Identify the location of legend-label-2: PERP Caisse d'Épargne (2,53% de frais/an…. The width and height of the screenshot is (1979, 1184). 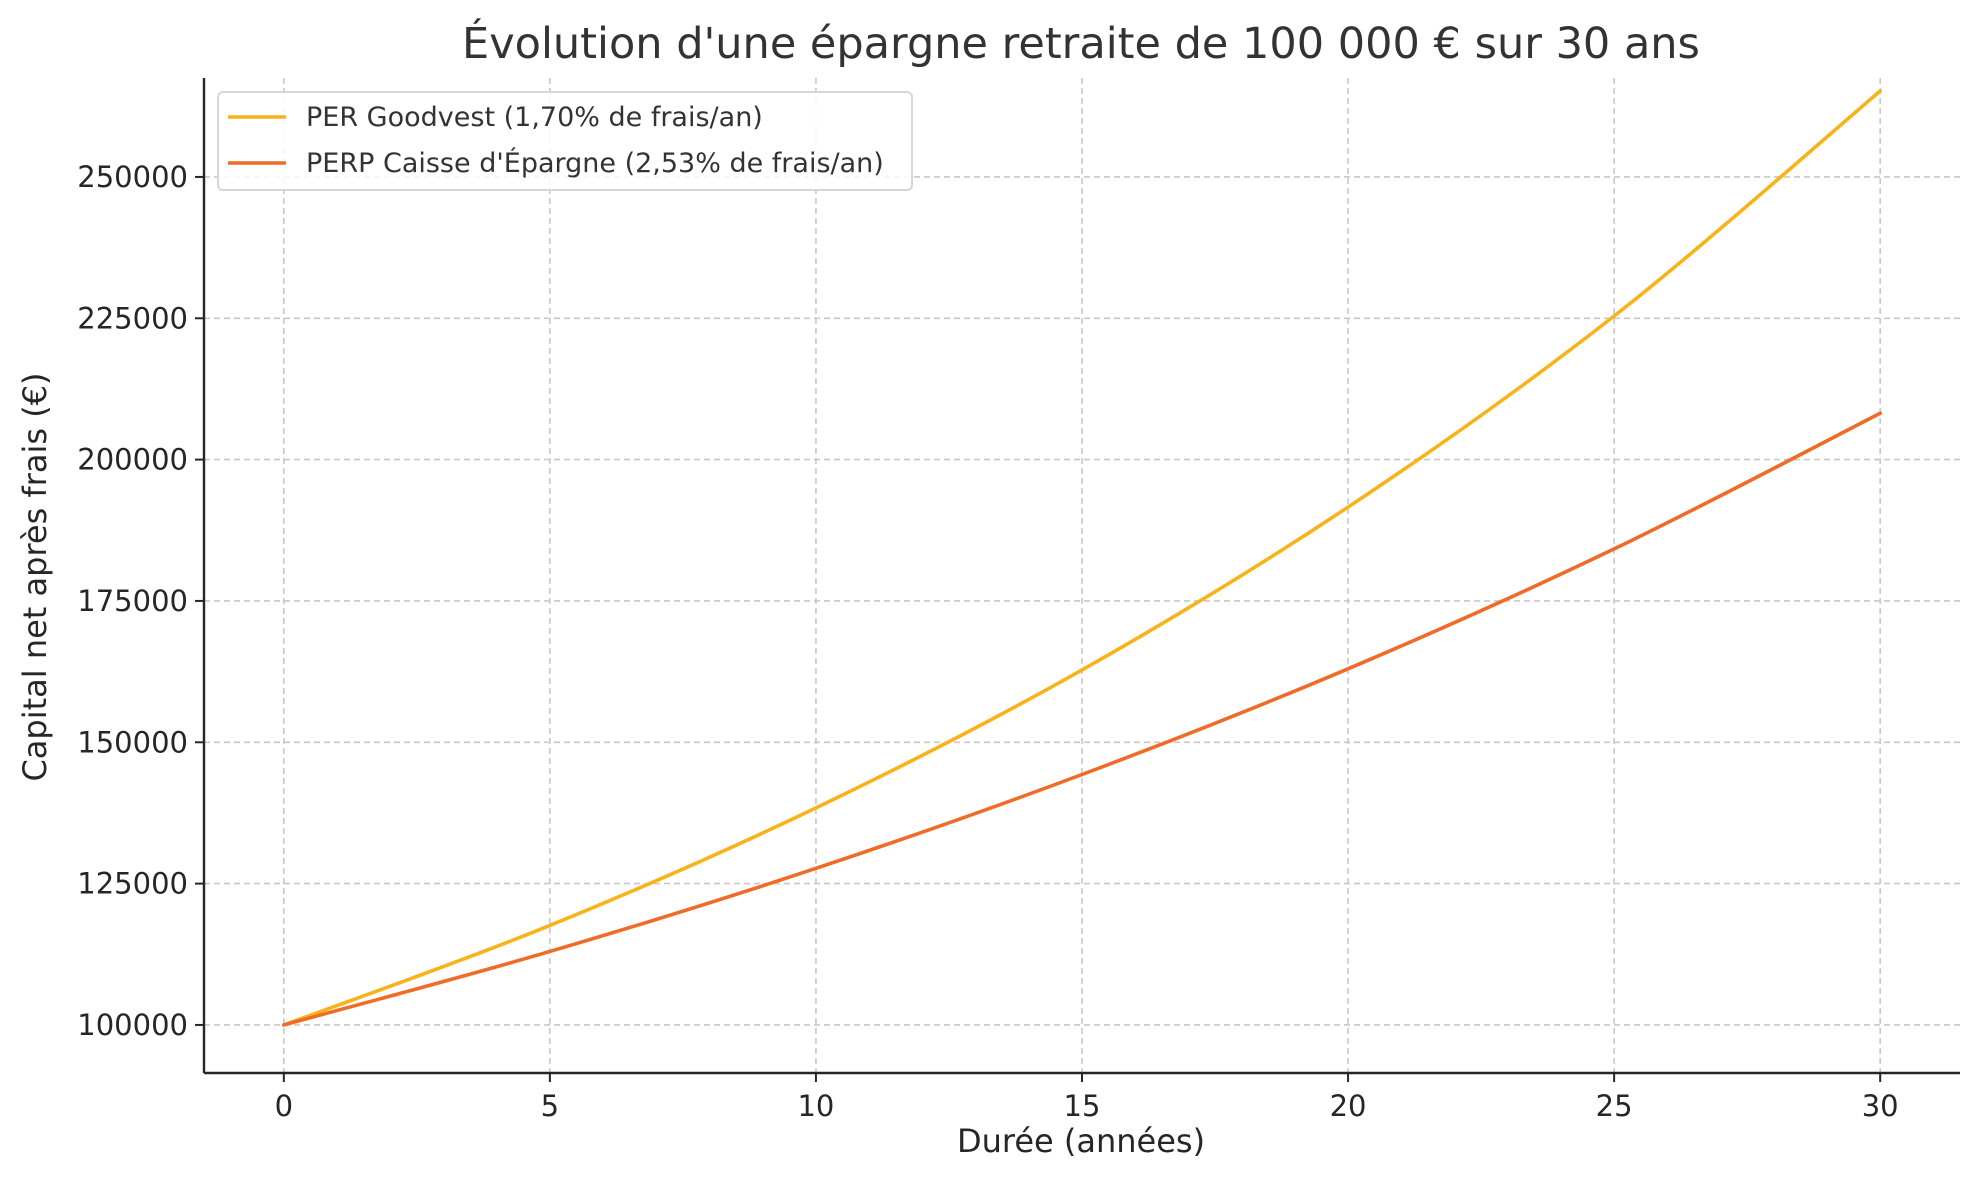
(595, 163).